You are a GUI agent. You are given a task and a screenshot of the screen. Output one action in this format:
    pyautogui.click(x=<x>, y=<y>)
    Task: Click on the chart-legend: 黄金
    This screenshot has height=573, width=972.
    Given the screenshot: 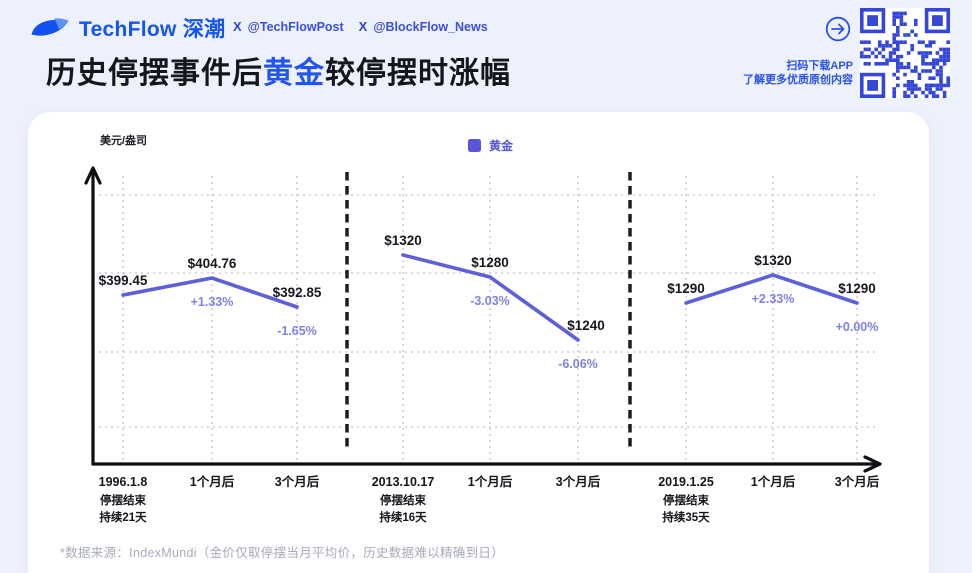 What is the action you would take?
    pyautogui.click(x=490, y=145)
    